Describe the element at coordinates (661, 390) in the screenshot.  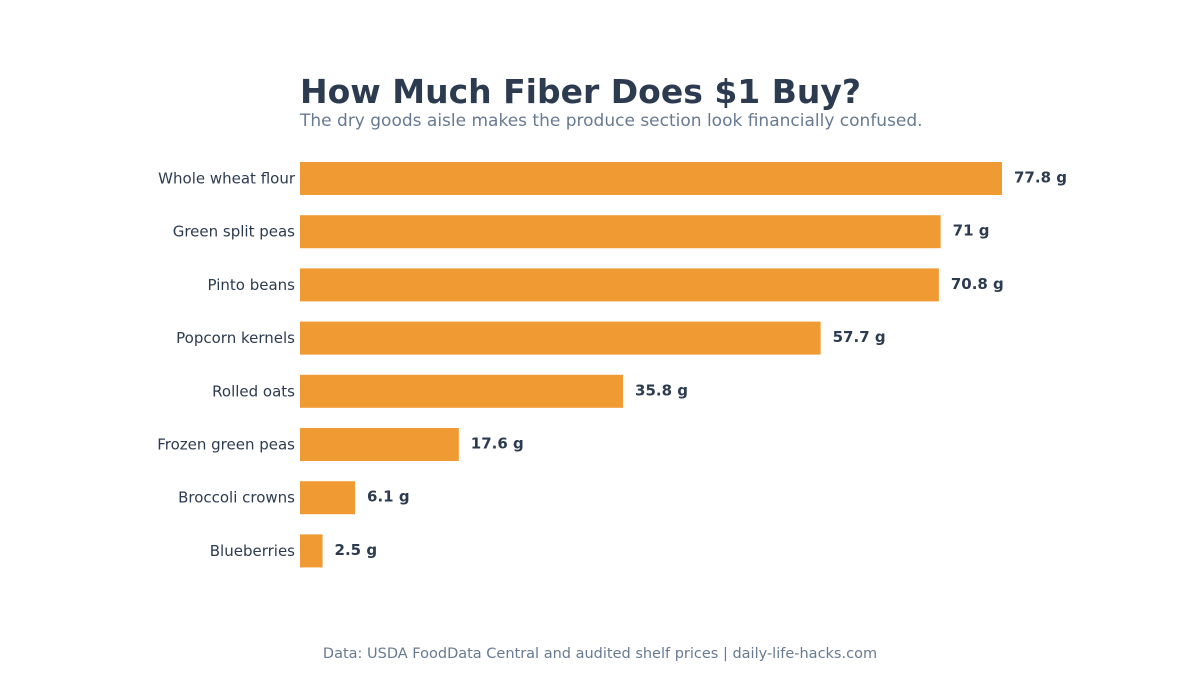
I see `value-label: 35.8 g` at that location.